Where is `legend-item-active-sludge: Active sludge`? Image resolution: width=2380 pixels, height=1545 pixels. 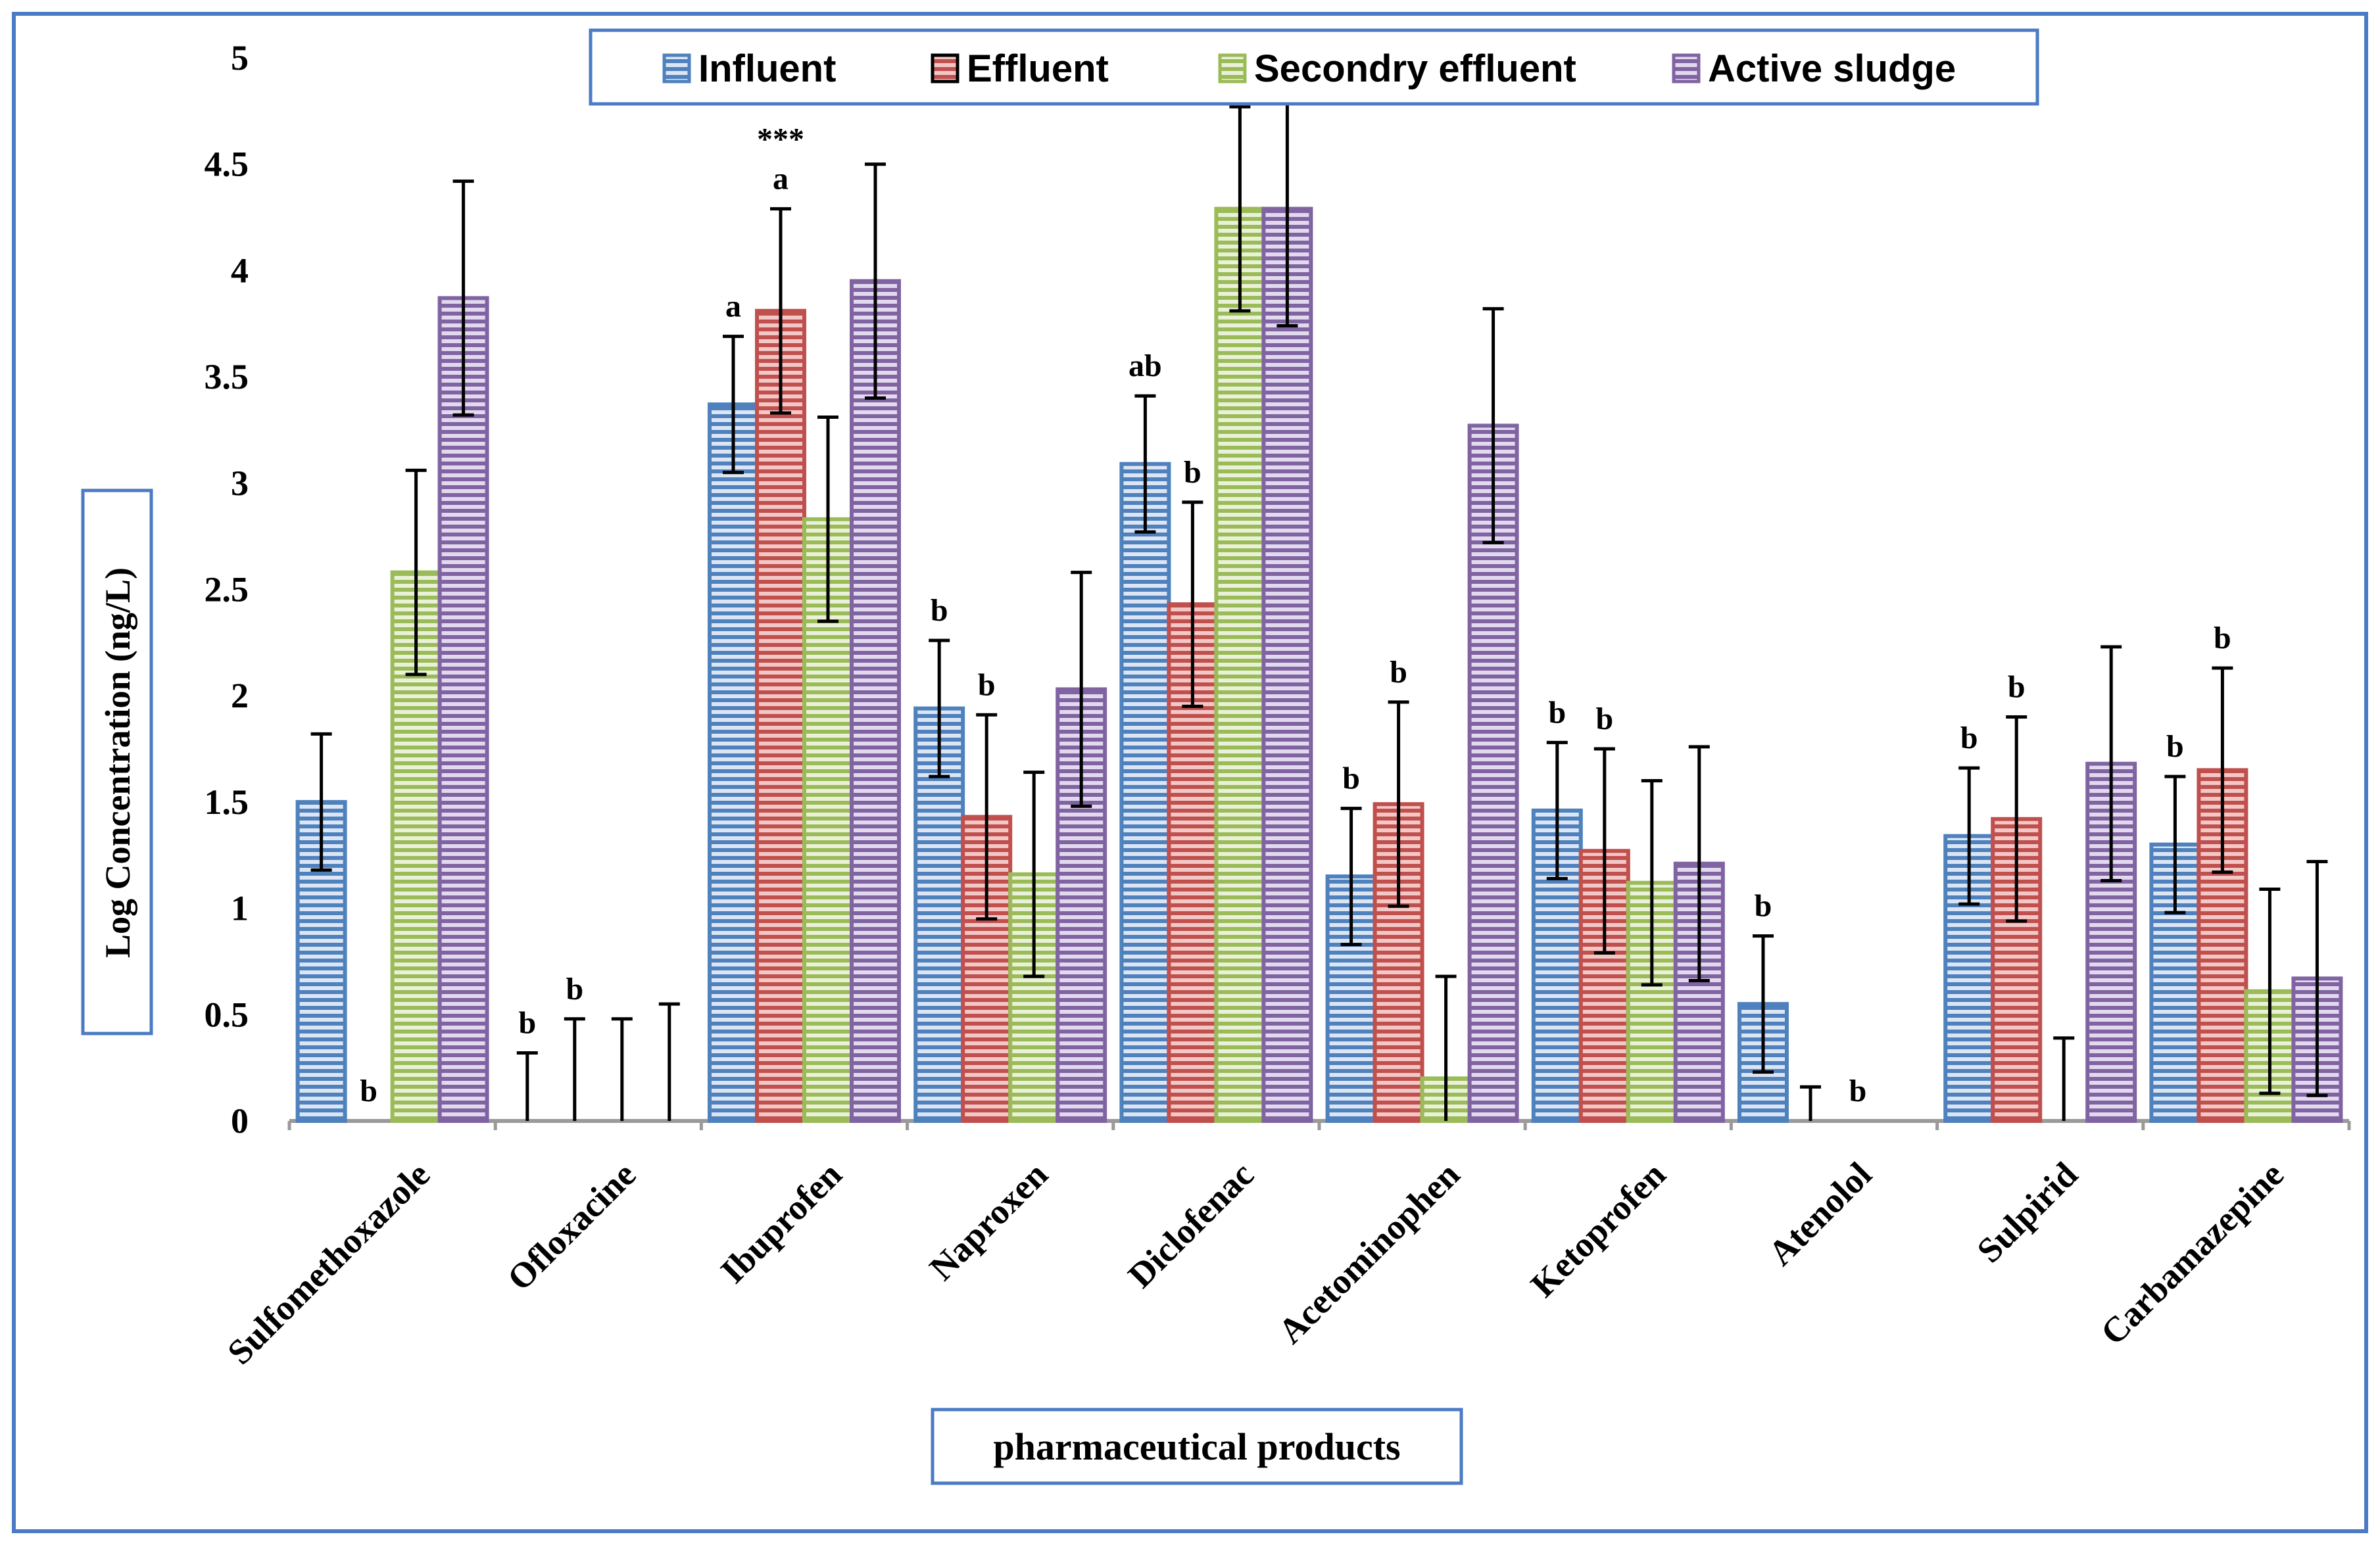
legend-item-active-sludge: Active sludge is located at coordinates (1814, 68).